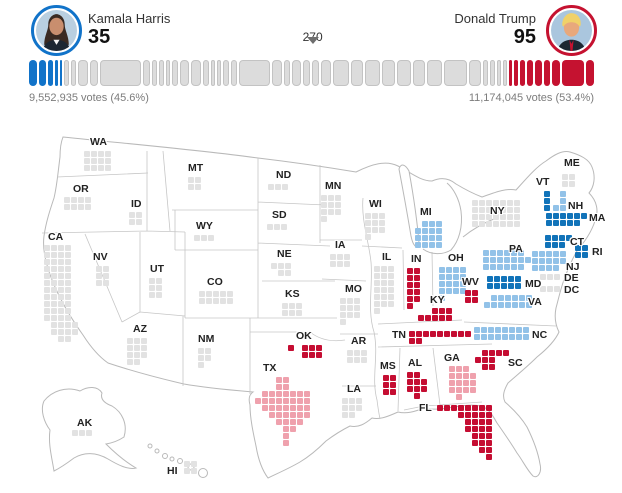  What do you see at coordinates (56, 30) in the screenshot?
I see `harris-avatar` at bounding box center [56, 30].